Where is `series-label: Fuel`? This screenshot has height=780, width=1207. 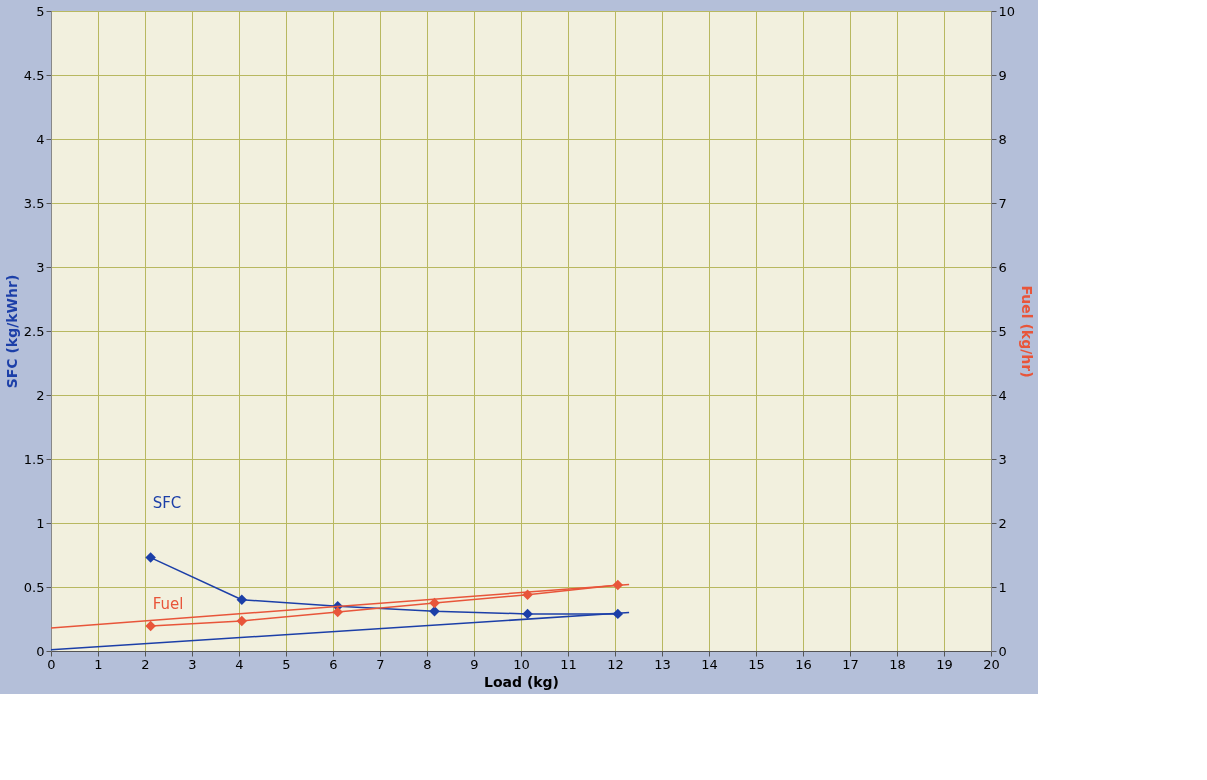 series-label: Fuel is located at coordinates (168, 604).